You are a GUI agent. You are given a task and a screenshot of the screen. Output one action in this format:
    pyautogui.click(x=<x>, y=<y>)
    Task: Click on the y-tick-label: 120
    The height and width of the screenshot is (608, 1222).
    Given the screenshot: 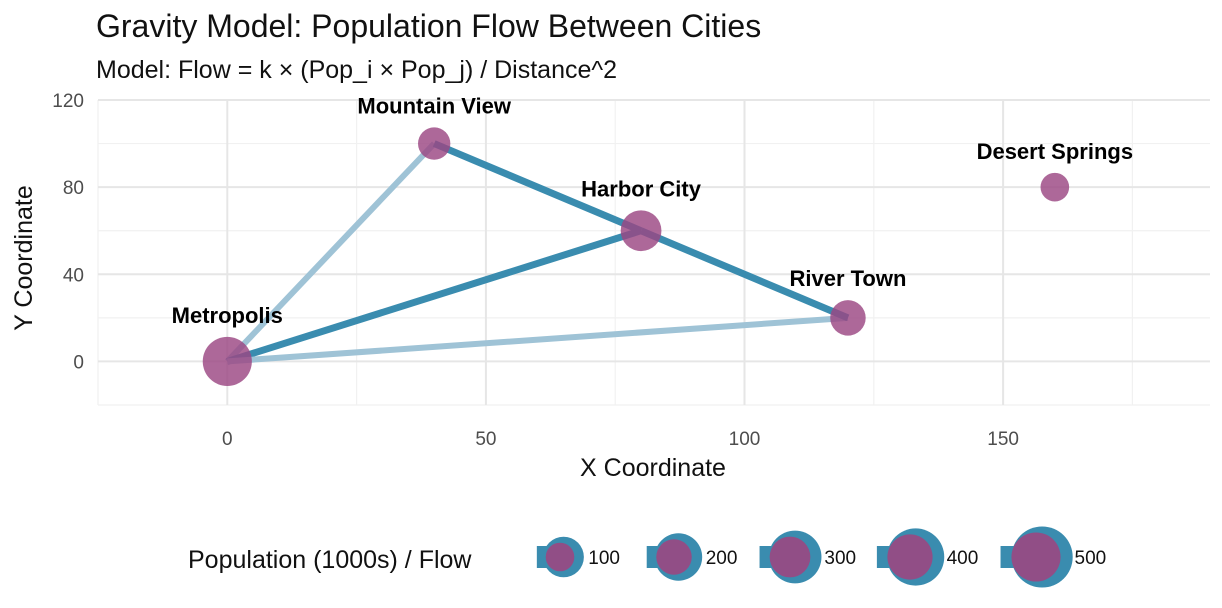 What is the action you would take?
    pyautogui.click(x=68, y=101)
    